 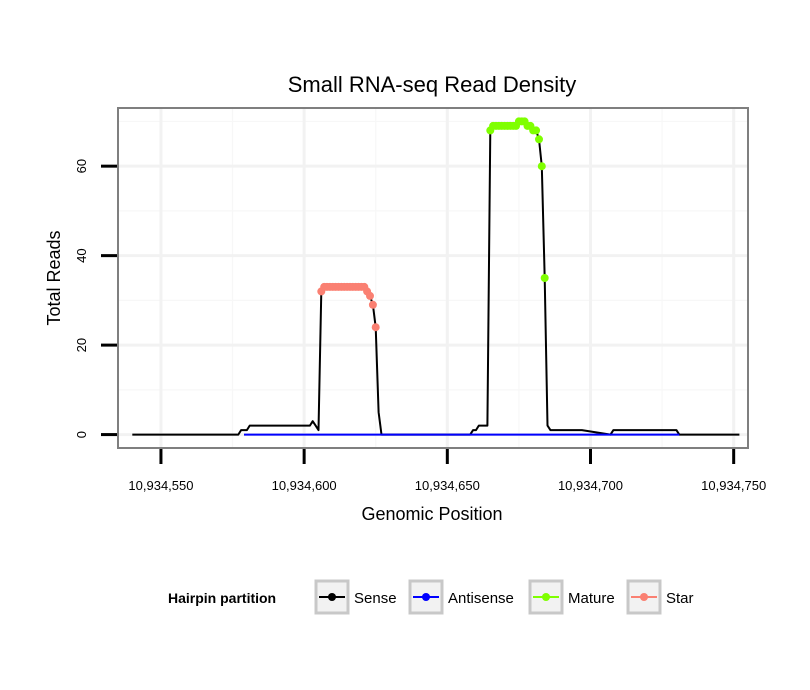 I want to click on antisense-legend-label: Antisense, so click(x=481, y=598).